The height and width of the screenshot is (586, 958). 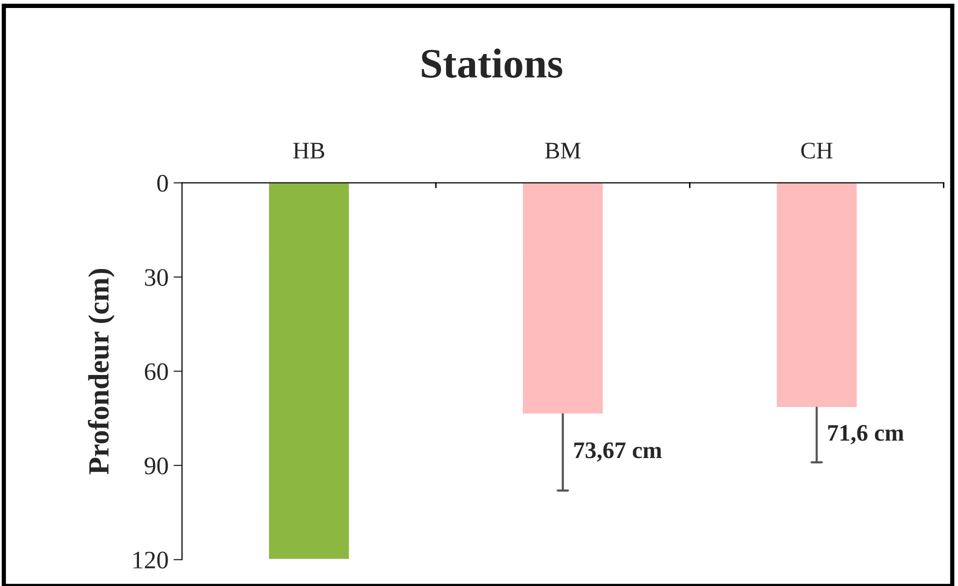 I want to click on data-label: 71,6 cm, so click(x=866, y=434).